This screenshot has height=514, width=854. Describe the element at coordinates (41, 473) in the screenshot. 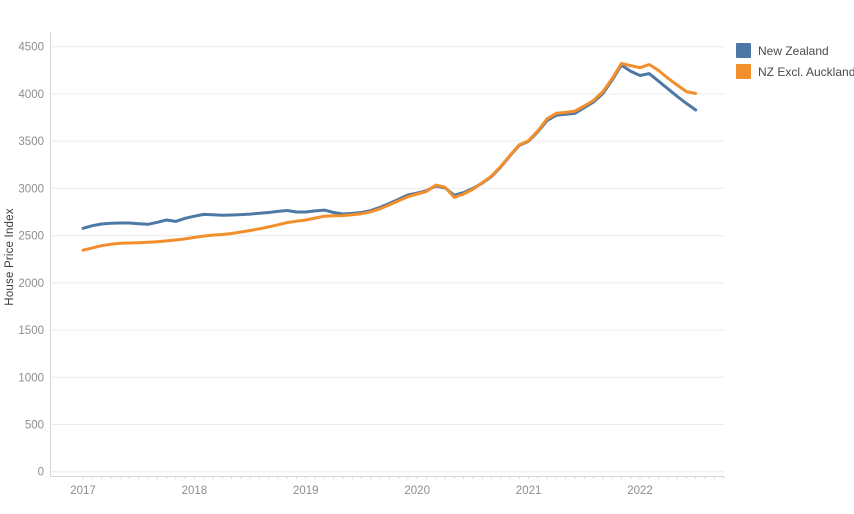

I see `y-tick-label-0: 0` at that location.